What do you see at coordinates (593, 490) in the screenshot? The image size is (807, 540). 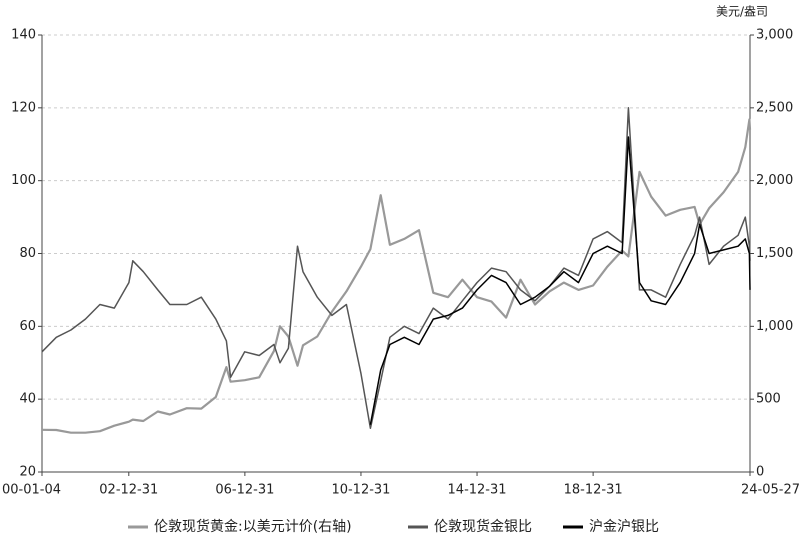 I see `x-tick-label: 18-12-31` at bounding box center [593, 490].